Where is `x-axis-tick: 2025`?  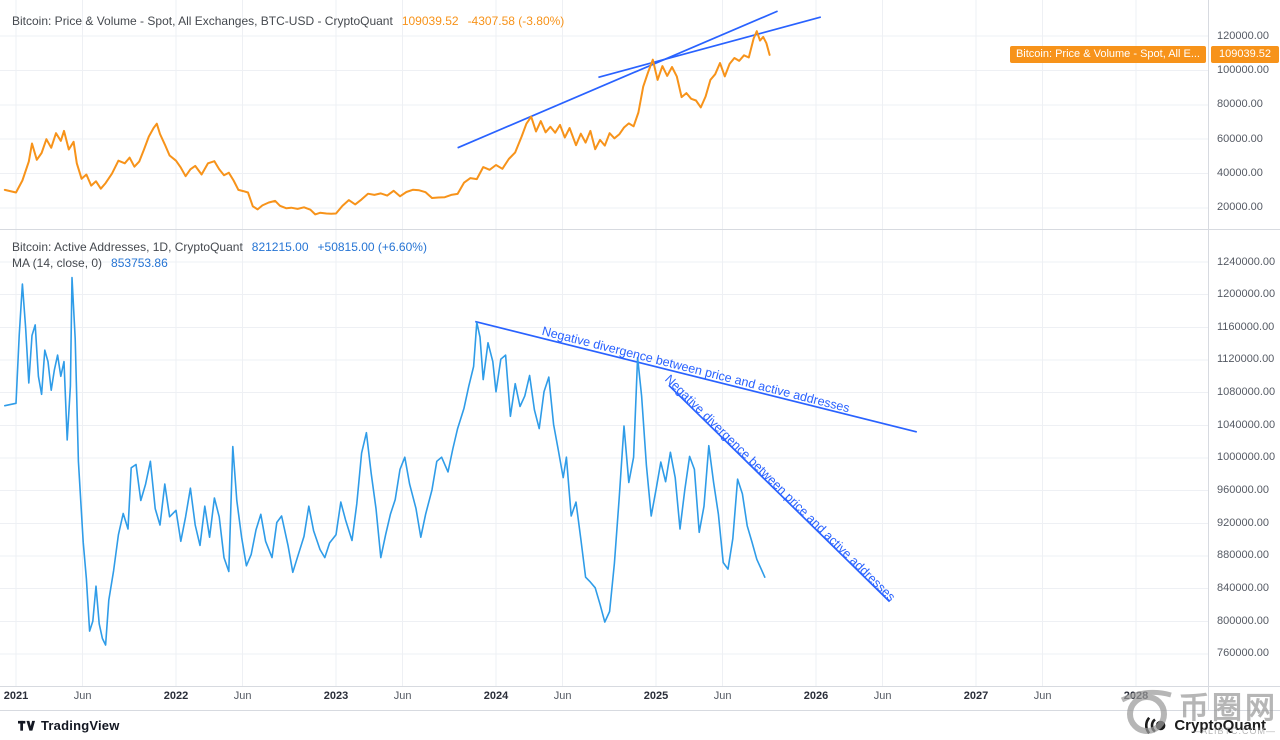 x-axis-tick: 2025 is located at coordinates (656, 696).